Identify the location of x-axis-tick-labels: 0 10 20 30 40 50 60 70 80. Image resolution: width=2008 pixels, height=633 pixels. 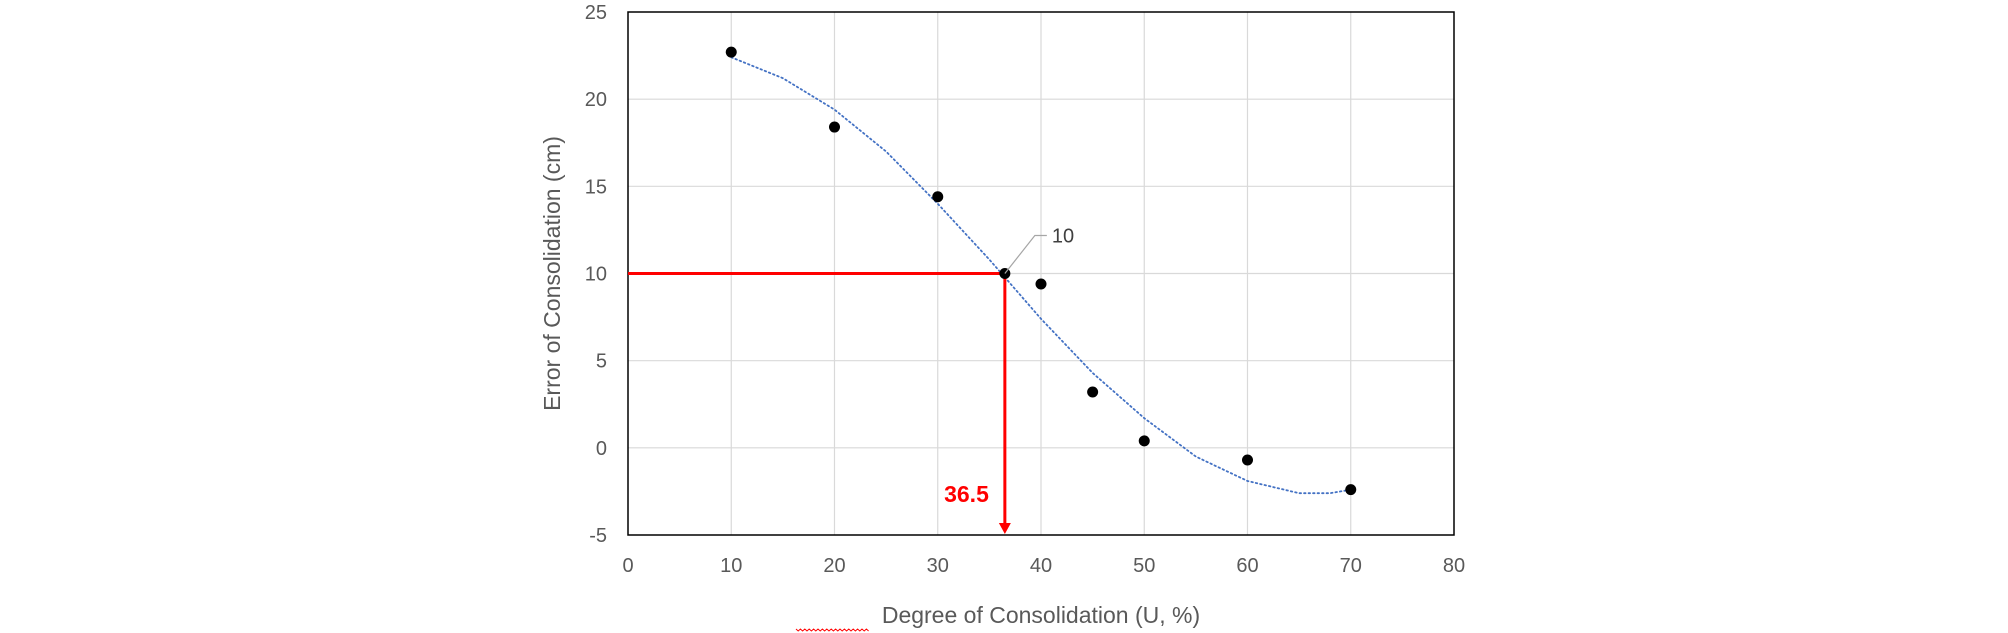
(1043, 566).